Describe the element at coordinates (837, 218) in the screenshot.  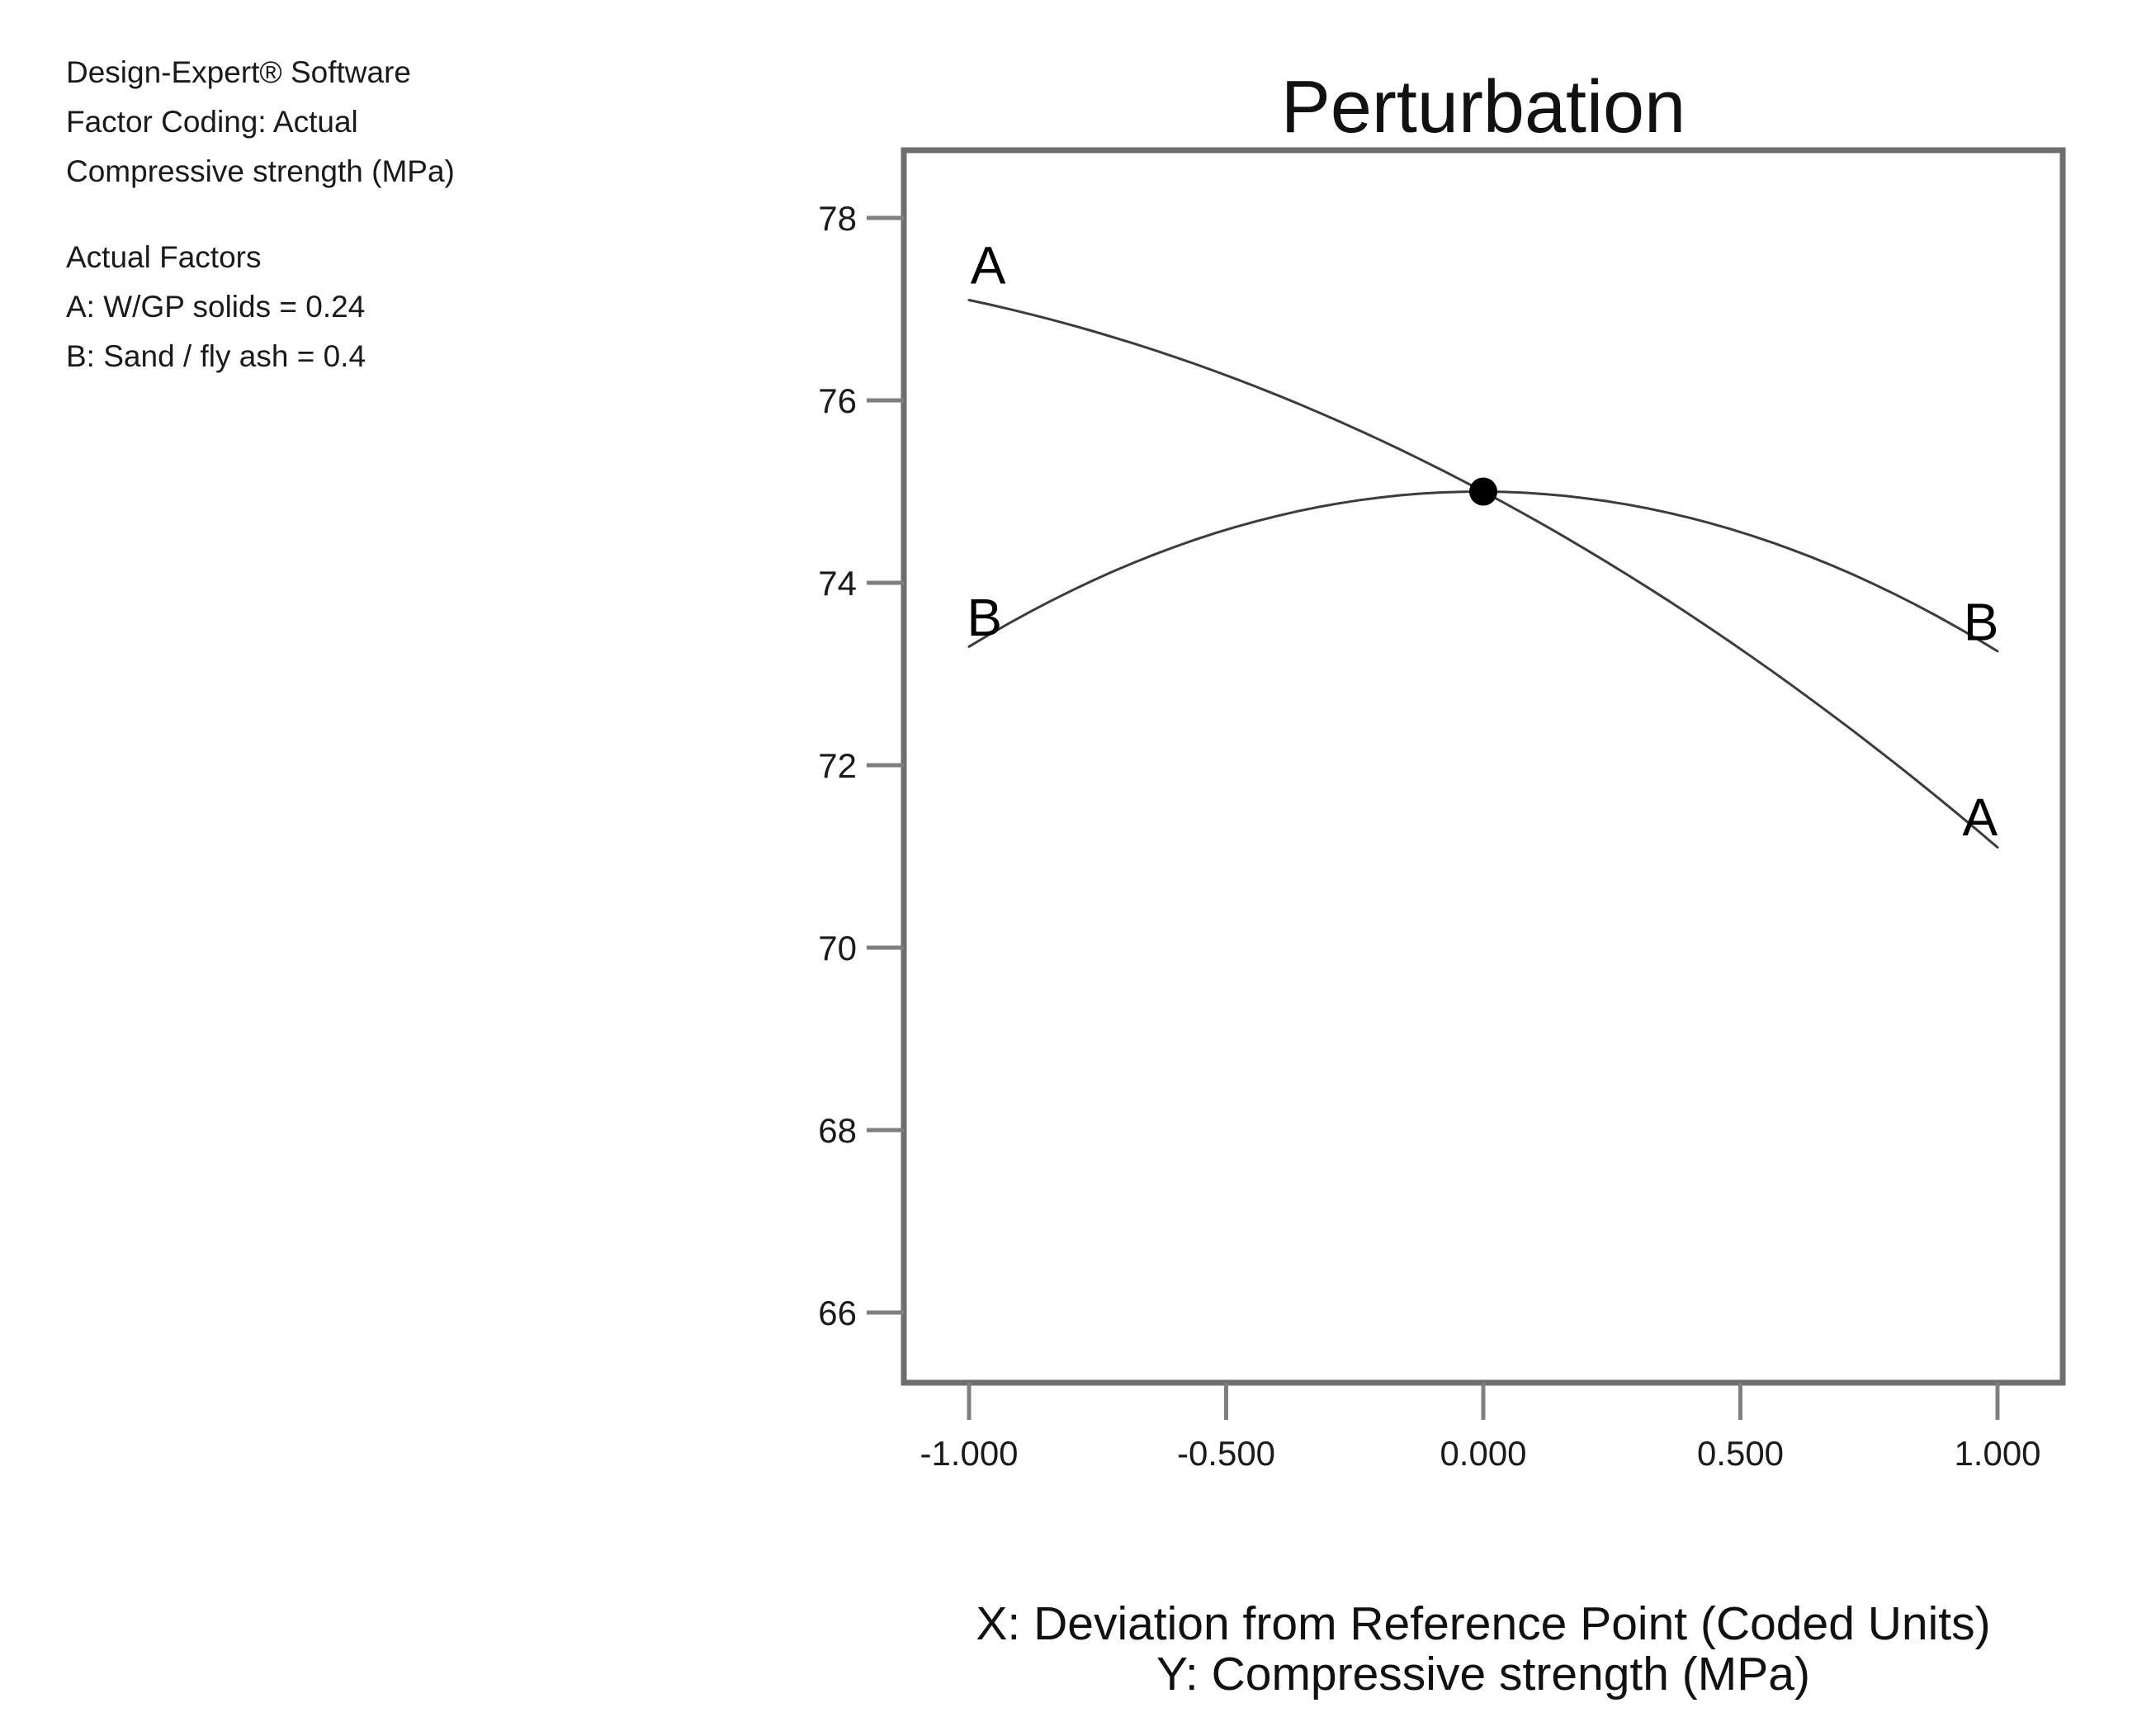
I see `y-tick-label: 78` at that location.